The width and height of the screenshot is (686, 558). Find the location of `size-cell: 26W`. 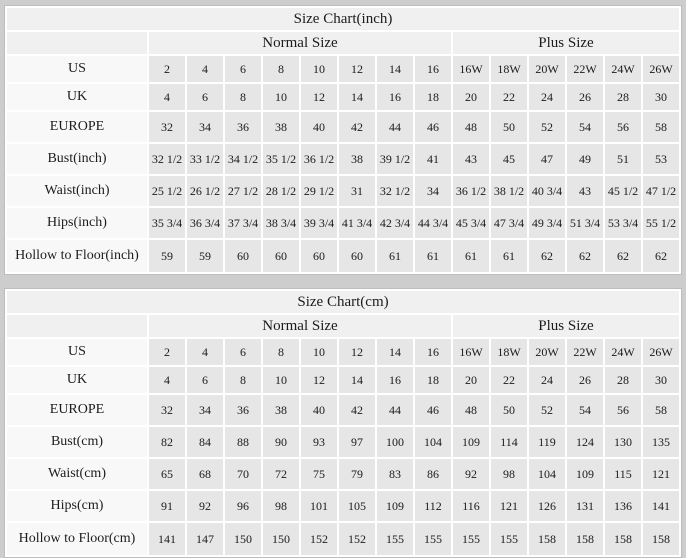

size-cell: 26W is located at coordinates (661, 69).